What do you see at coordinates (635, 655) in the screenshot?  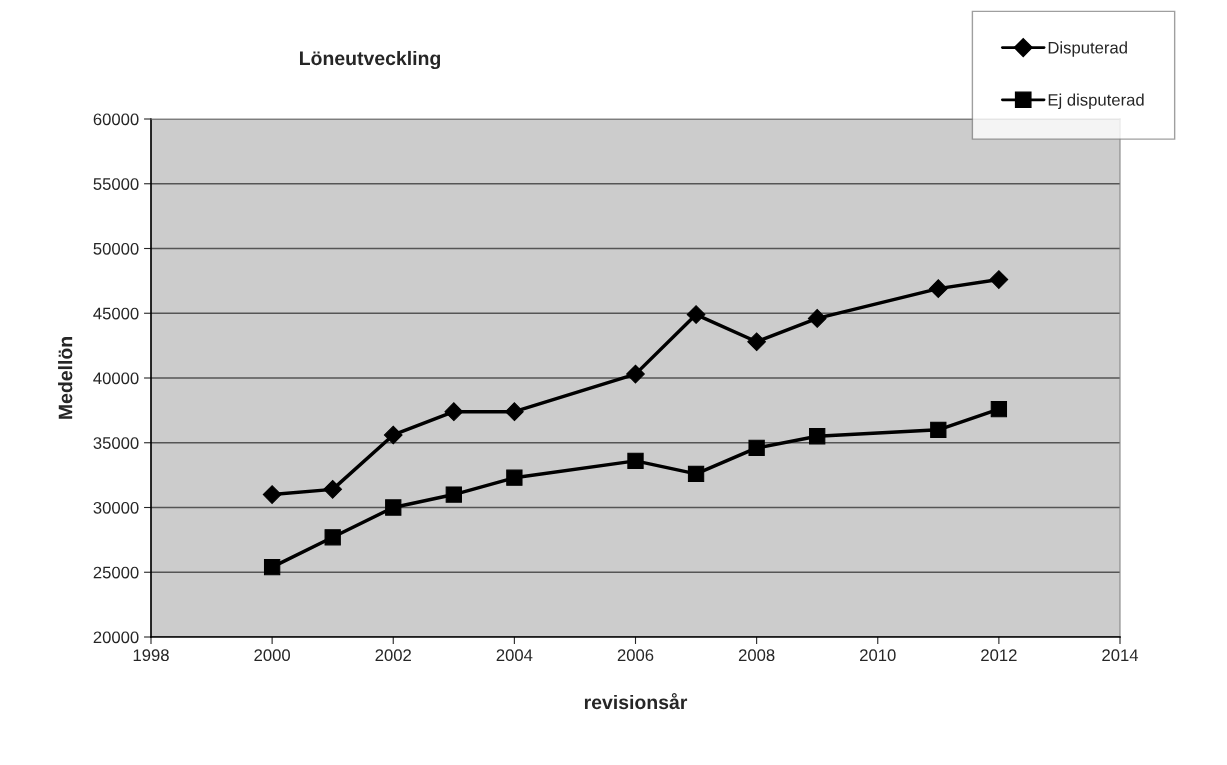 I see `x-tick-label: 2006` at bounding box center [635, 655].